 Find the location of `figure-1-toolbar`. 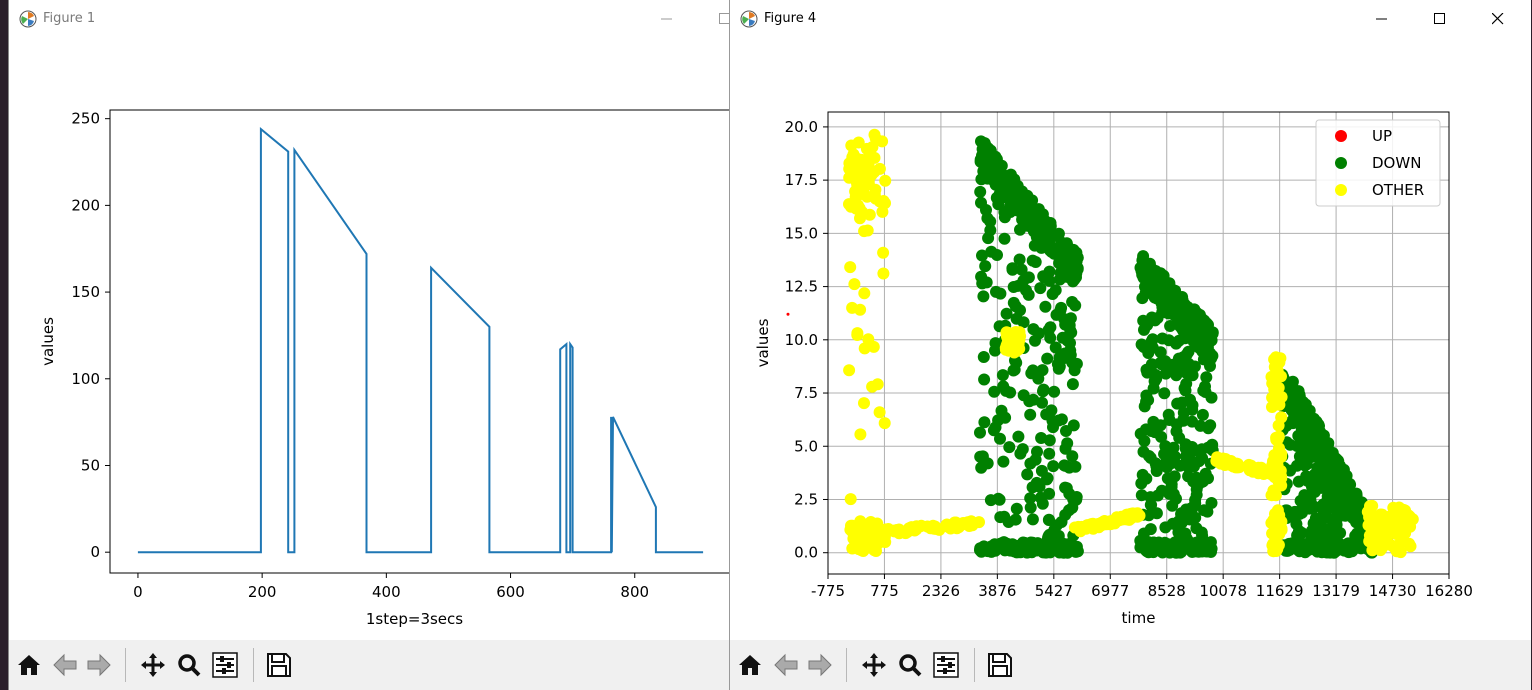

figure-1-toolbar is located at coordinates (369, 665).